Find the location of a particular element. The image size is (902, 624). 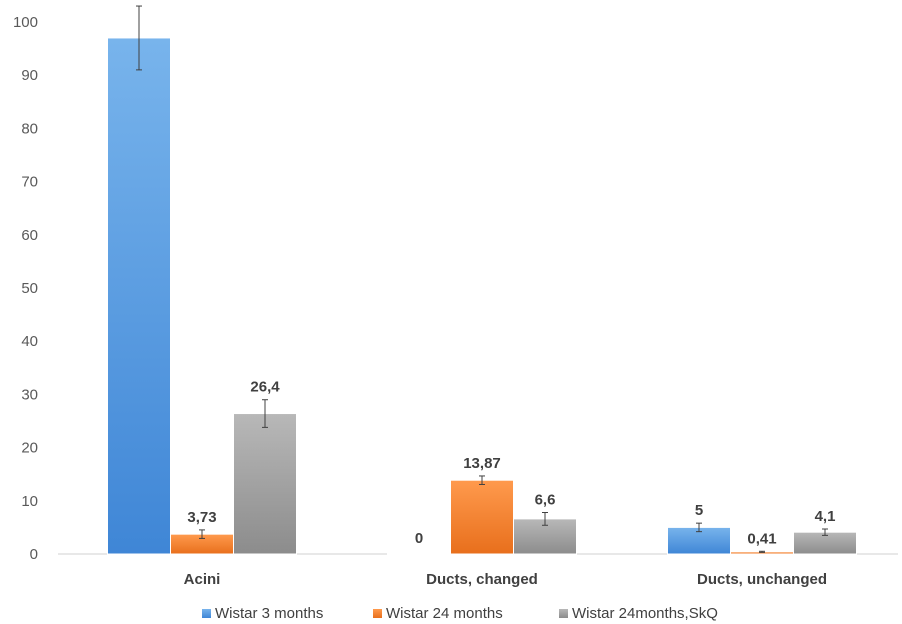

data-label: 5 is located at coordinates (699, 510).